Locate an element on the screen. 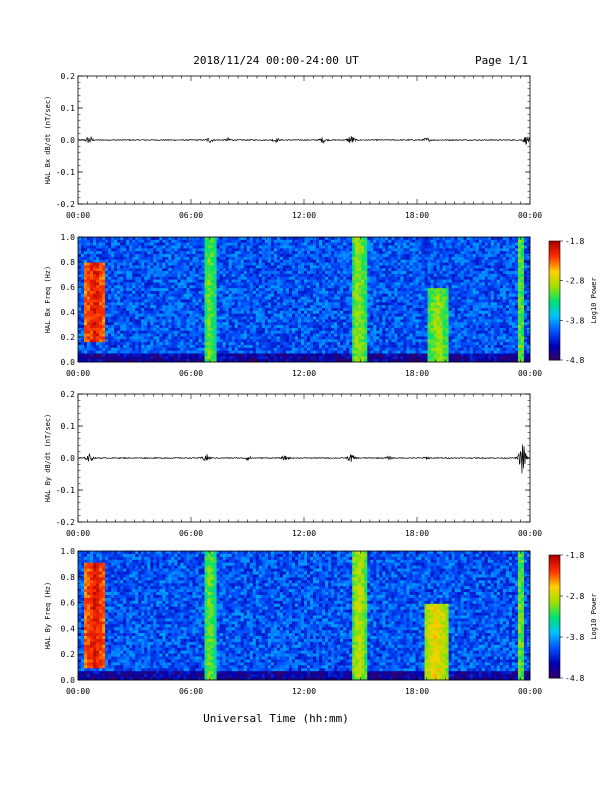 This screenshot has width=612, height=792. y-axis-label: HAL Bx dB/dt (nT/sec) is located at coordinates (48, 140).